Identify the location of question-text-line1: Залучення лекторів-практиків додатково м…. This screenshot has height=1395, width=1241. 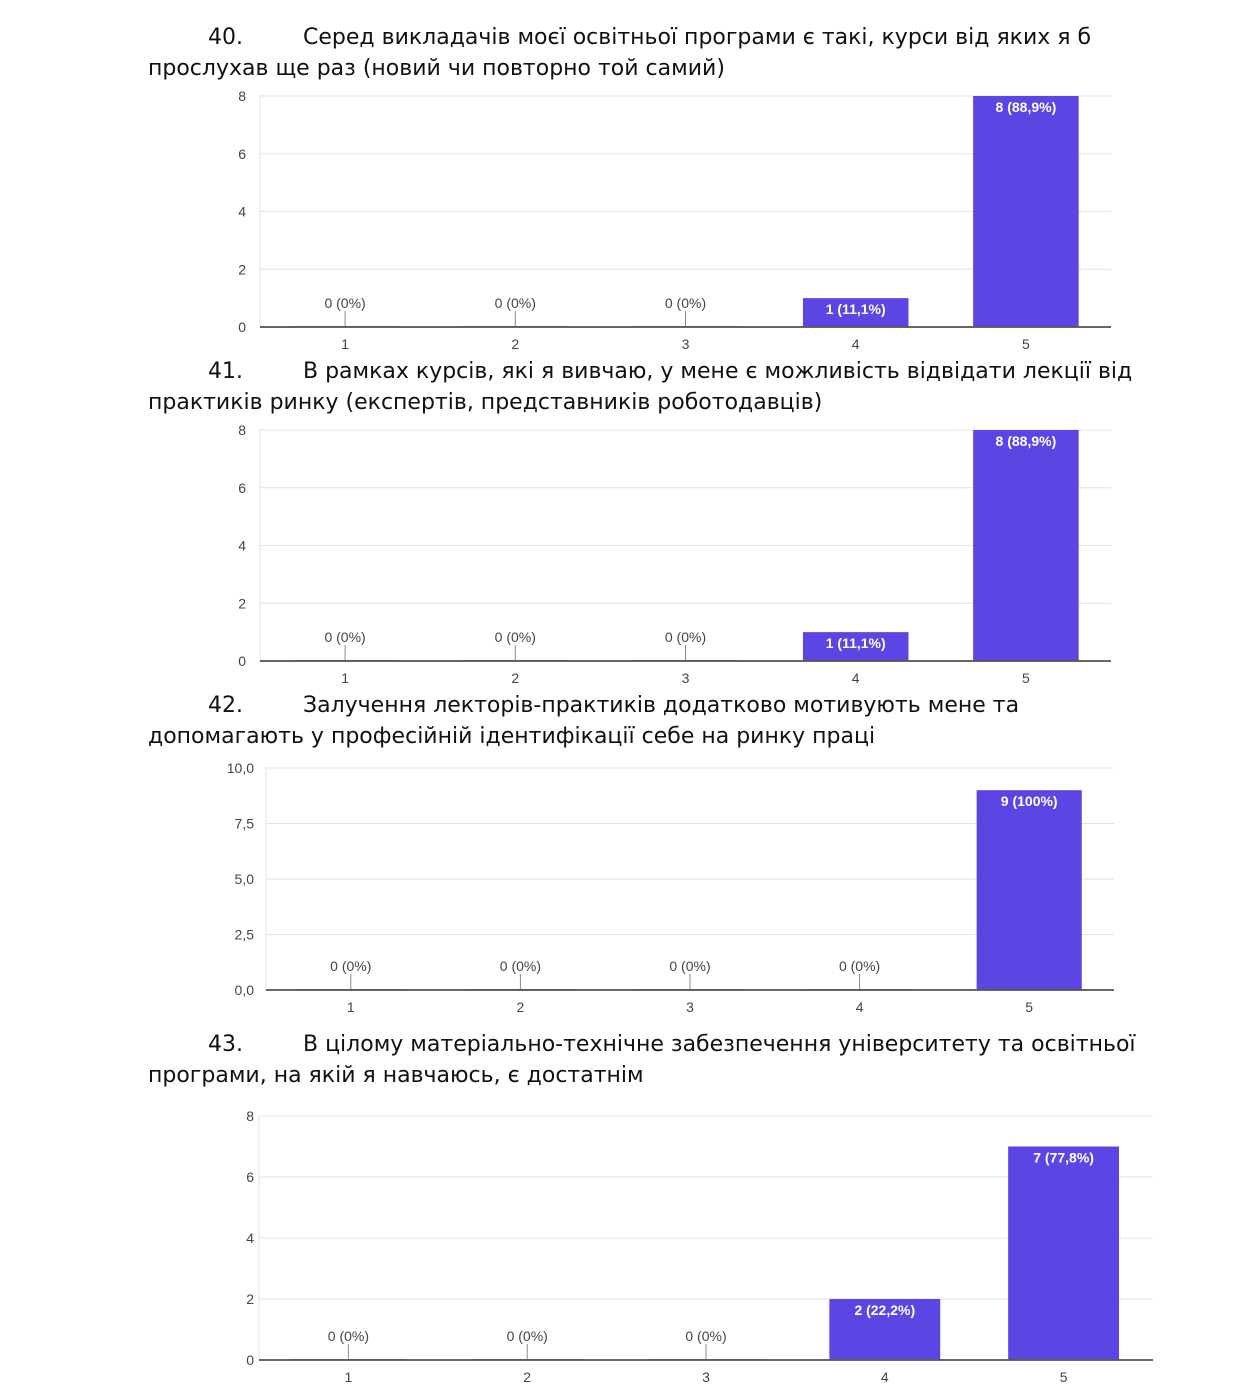
(661, 705).